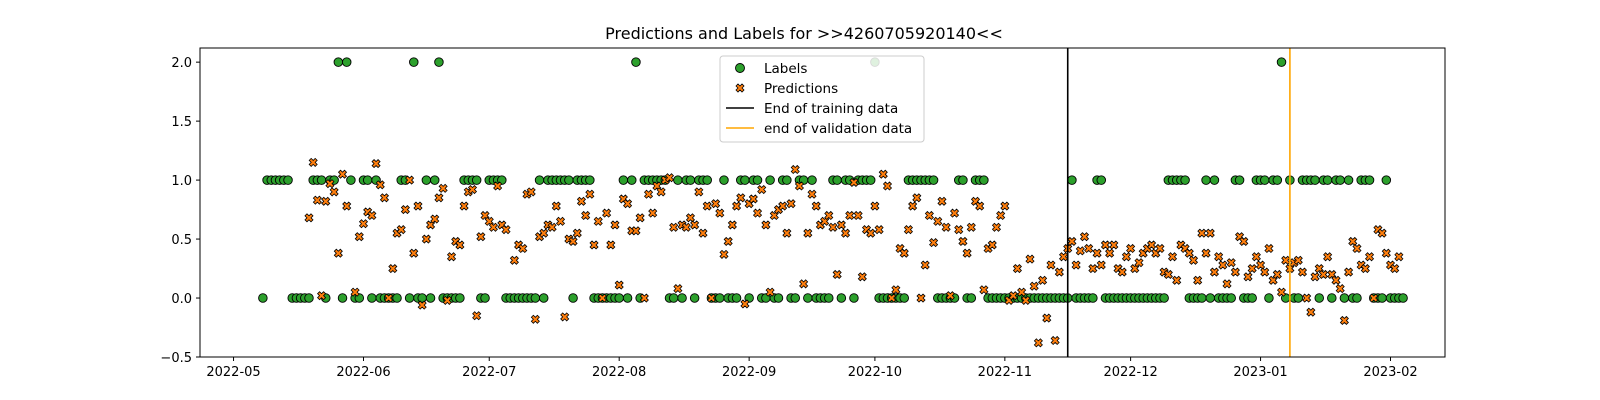  What do you see at coordinates (619, 372) in the screenshot?
I see `x-tick-label: 2022-08` at bounding box center [619, 372].